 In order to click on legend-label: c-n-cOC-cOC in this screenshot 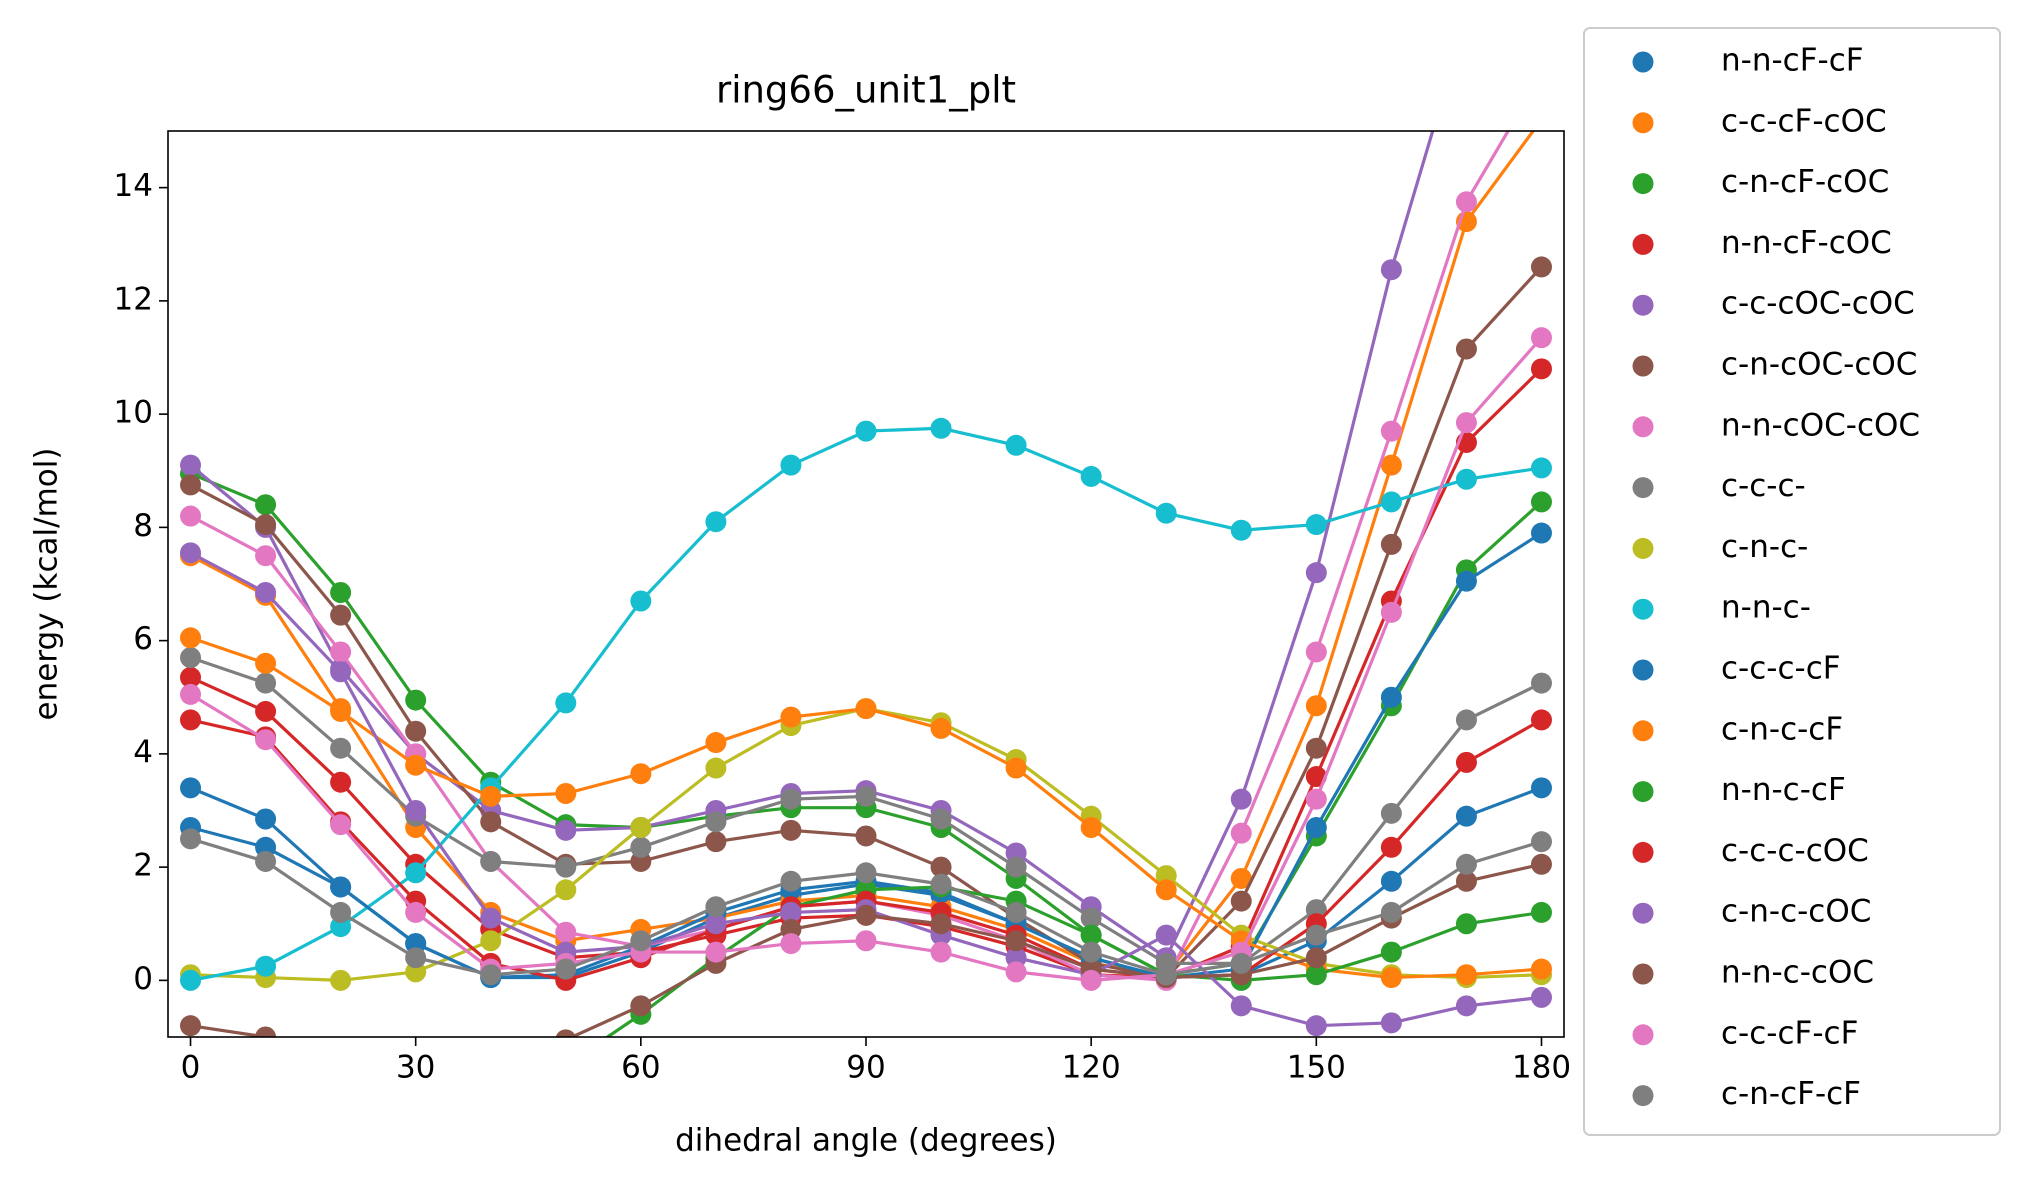, I will do `click(1819, 365)`.